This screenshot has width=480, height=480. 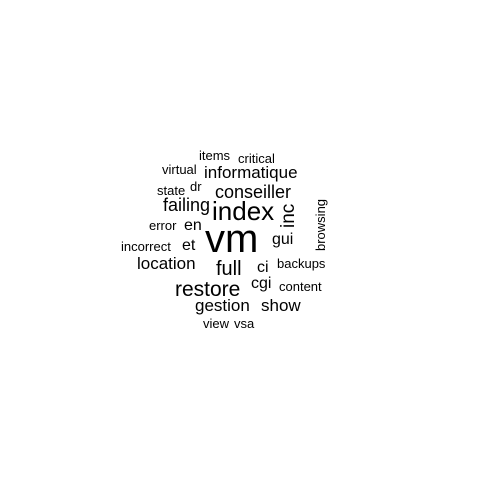 What do you see at coordinates (251, 172) in the screenshot?
I see `word-informatique: informatique` at bounding box center [251, 172].